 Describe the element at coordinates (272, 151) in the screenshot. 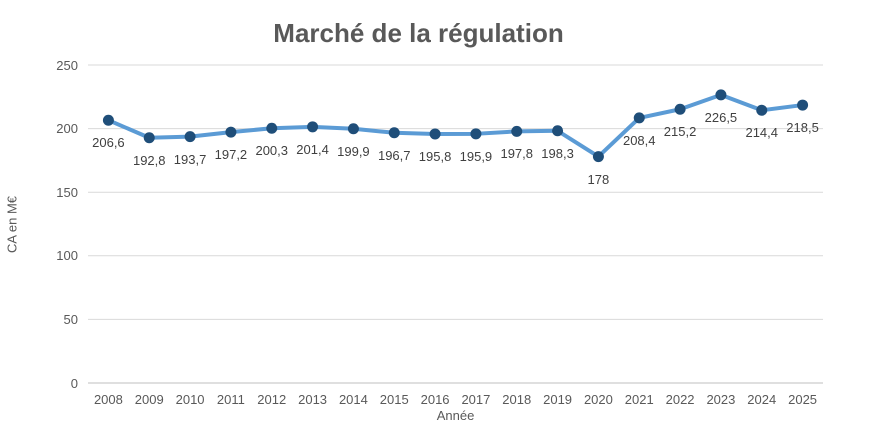

I see `data-point-label: 200,3` at that location.